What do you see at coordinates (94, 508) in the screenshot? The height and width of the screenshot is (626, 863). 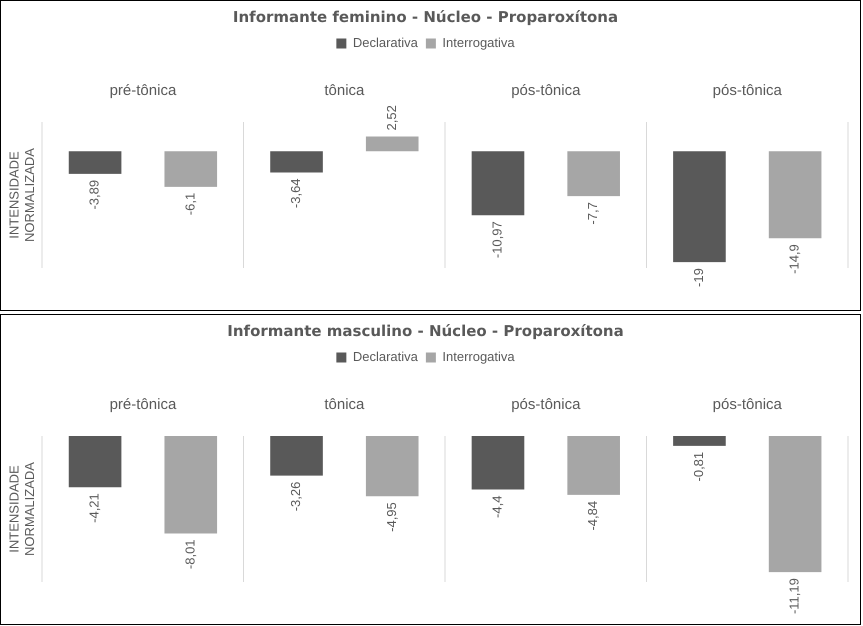 I see `data-label: -4,21` at bounding box center [94, 508].